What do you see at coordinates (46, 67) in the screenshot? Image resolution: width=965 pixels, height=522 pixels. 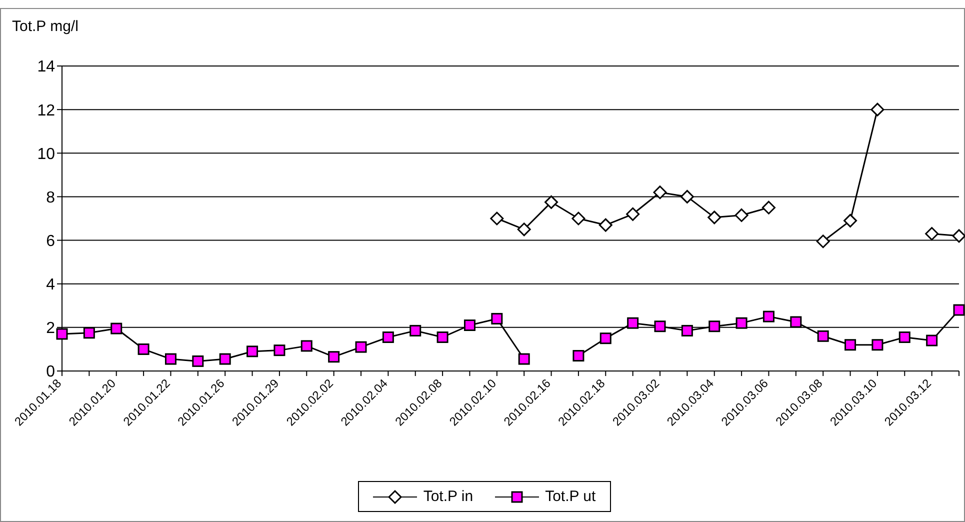 I see `y-tick-label: 14` at bounding box center [46, 67].